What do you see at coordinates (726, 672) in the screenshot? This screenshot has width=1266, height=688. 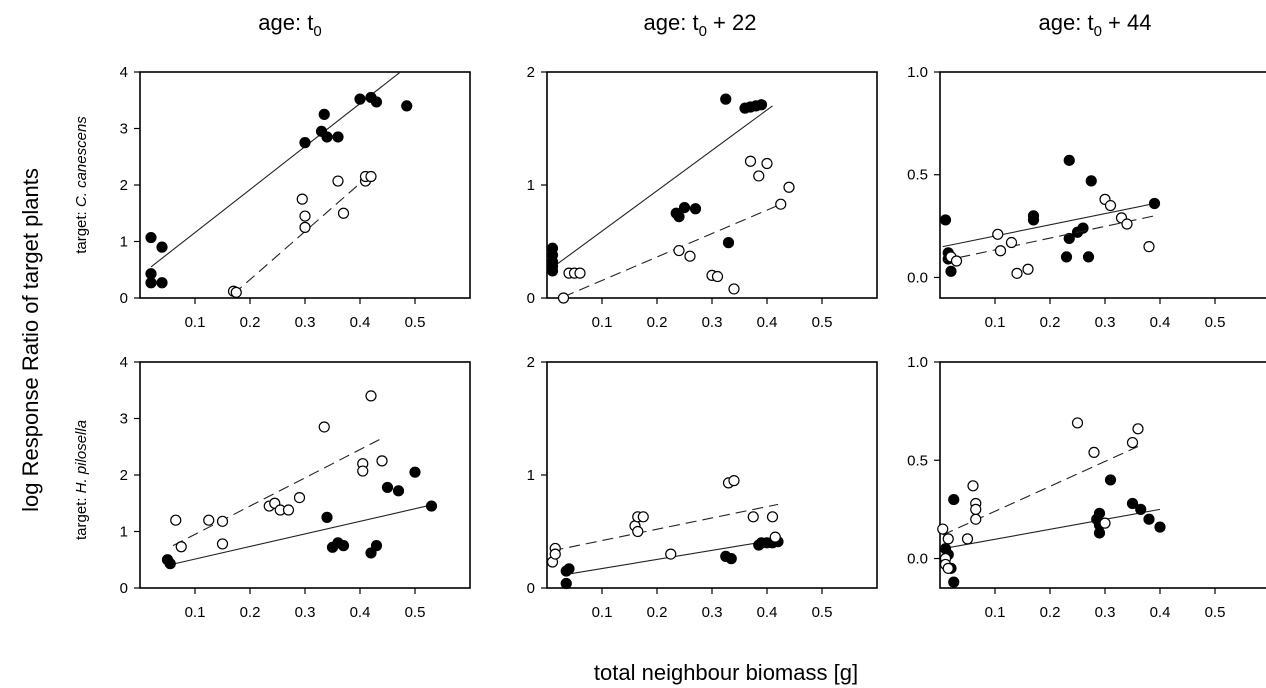 I see `x-axis-title: total neighbour biomass [g]` at bounding box center [726, 672].